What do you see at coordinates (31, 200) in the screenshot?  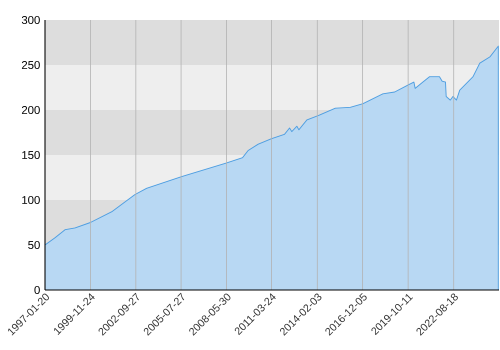 I see `y-tick-label: 100` at bounding box center [31, 200].